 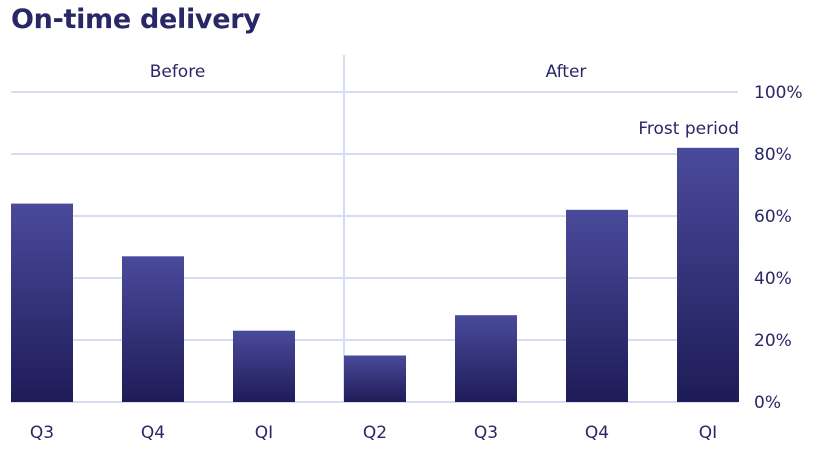 I want to click on y-tick-label: 40%, so click(x=773, y=279).